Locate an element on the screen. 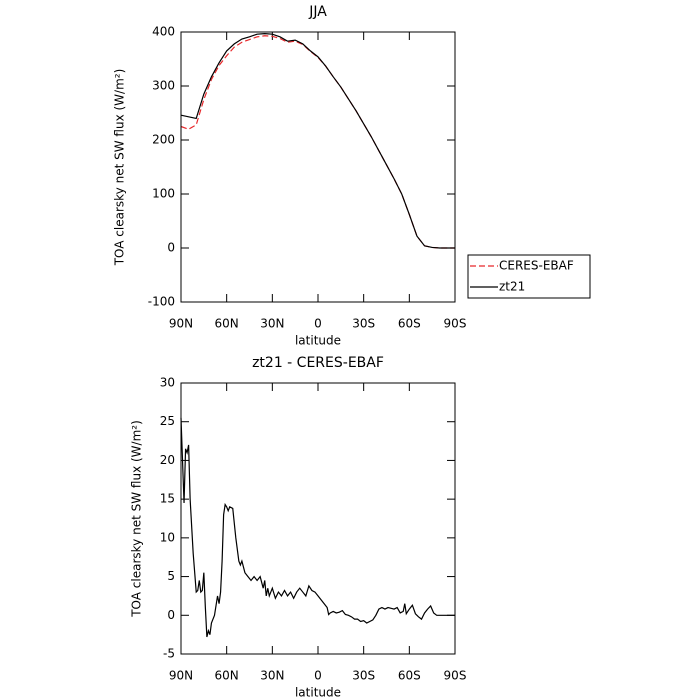 The width and height of the screenshot is (700, 700). y-tick-label: 5 is located at coordinates (171, 576).